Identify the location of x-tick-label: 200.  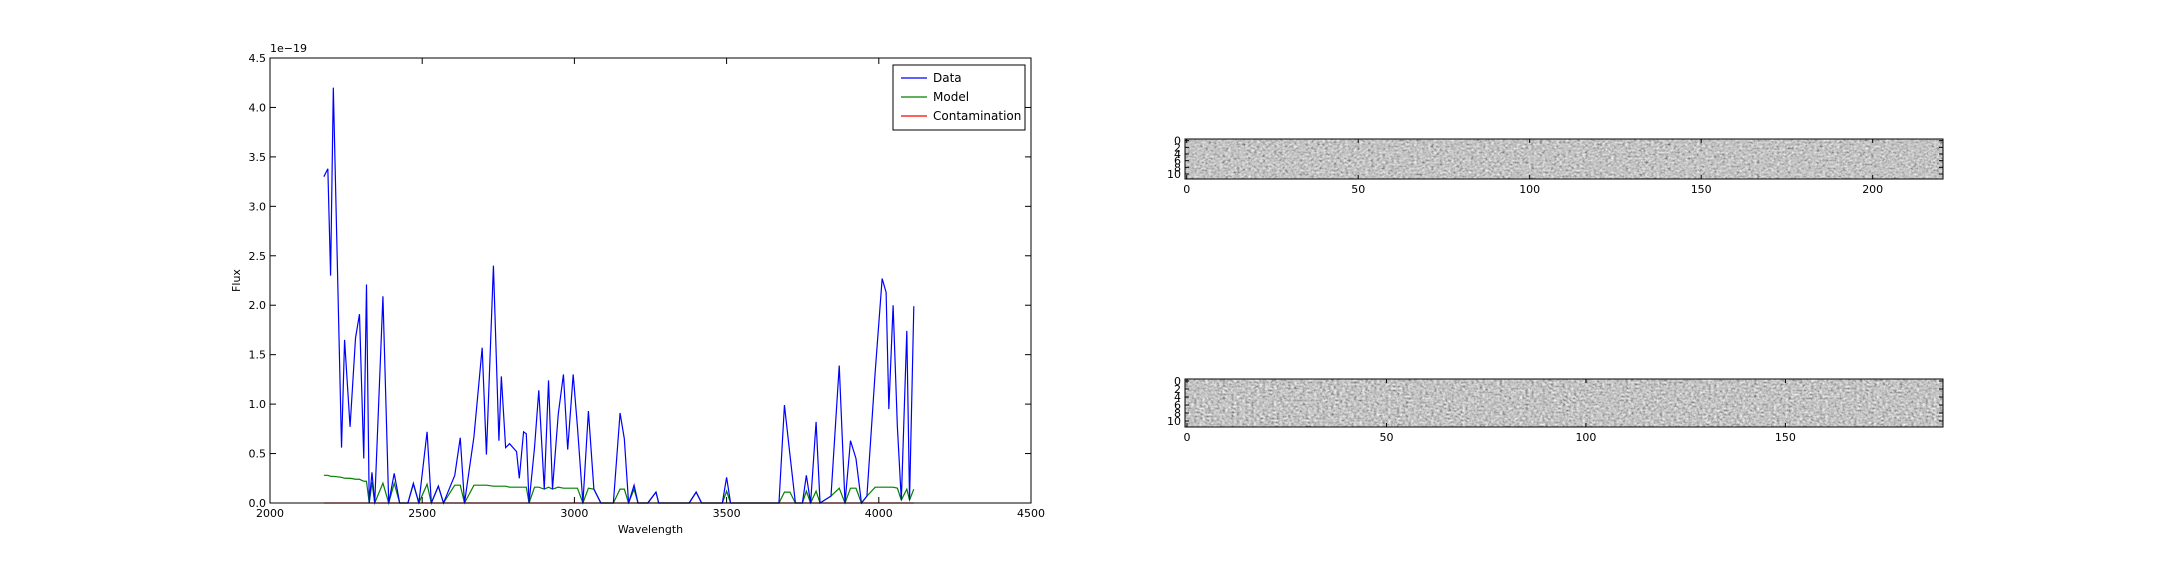
(1872, 189).